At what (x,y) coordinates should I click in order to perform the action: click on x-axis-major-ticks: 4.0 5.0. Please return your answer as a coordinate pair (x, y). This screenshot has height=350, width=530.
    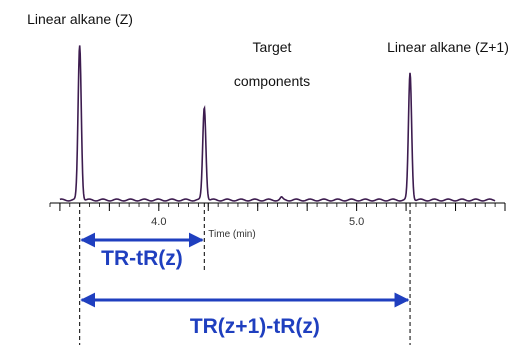
    Looking at the image, I should click on (282, 215).